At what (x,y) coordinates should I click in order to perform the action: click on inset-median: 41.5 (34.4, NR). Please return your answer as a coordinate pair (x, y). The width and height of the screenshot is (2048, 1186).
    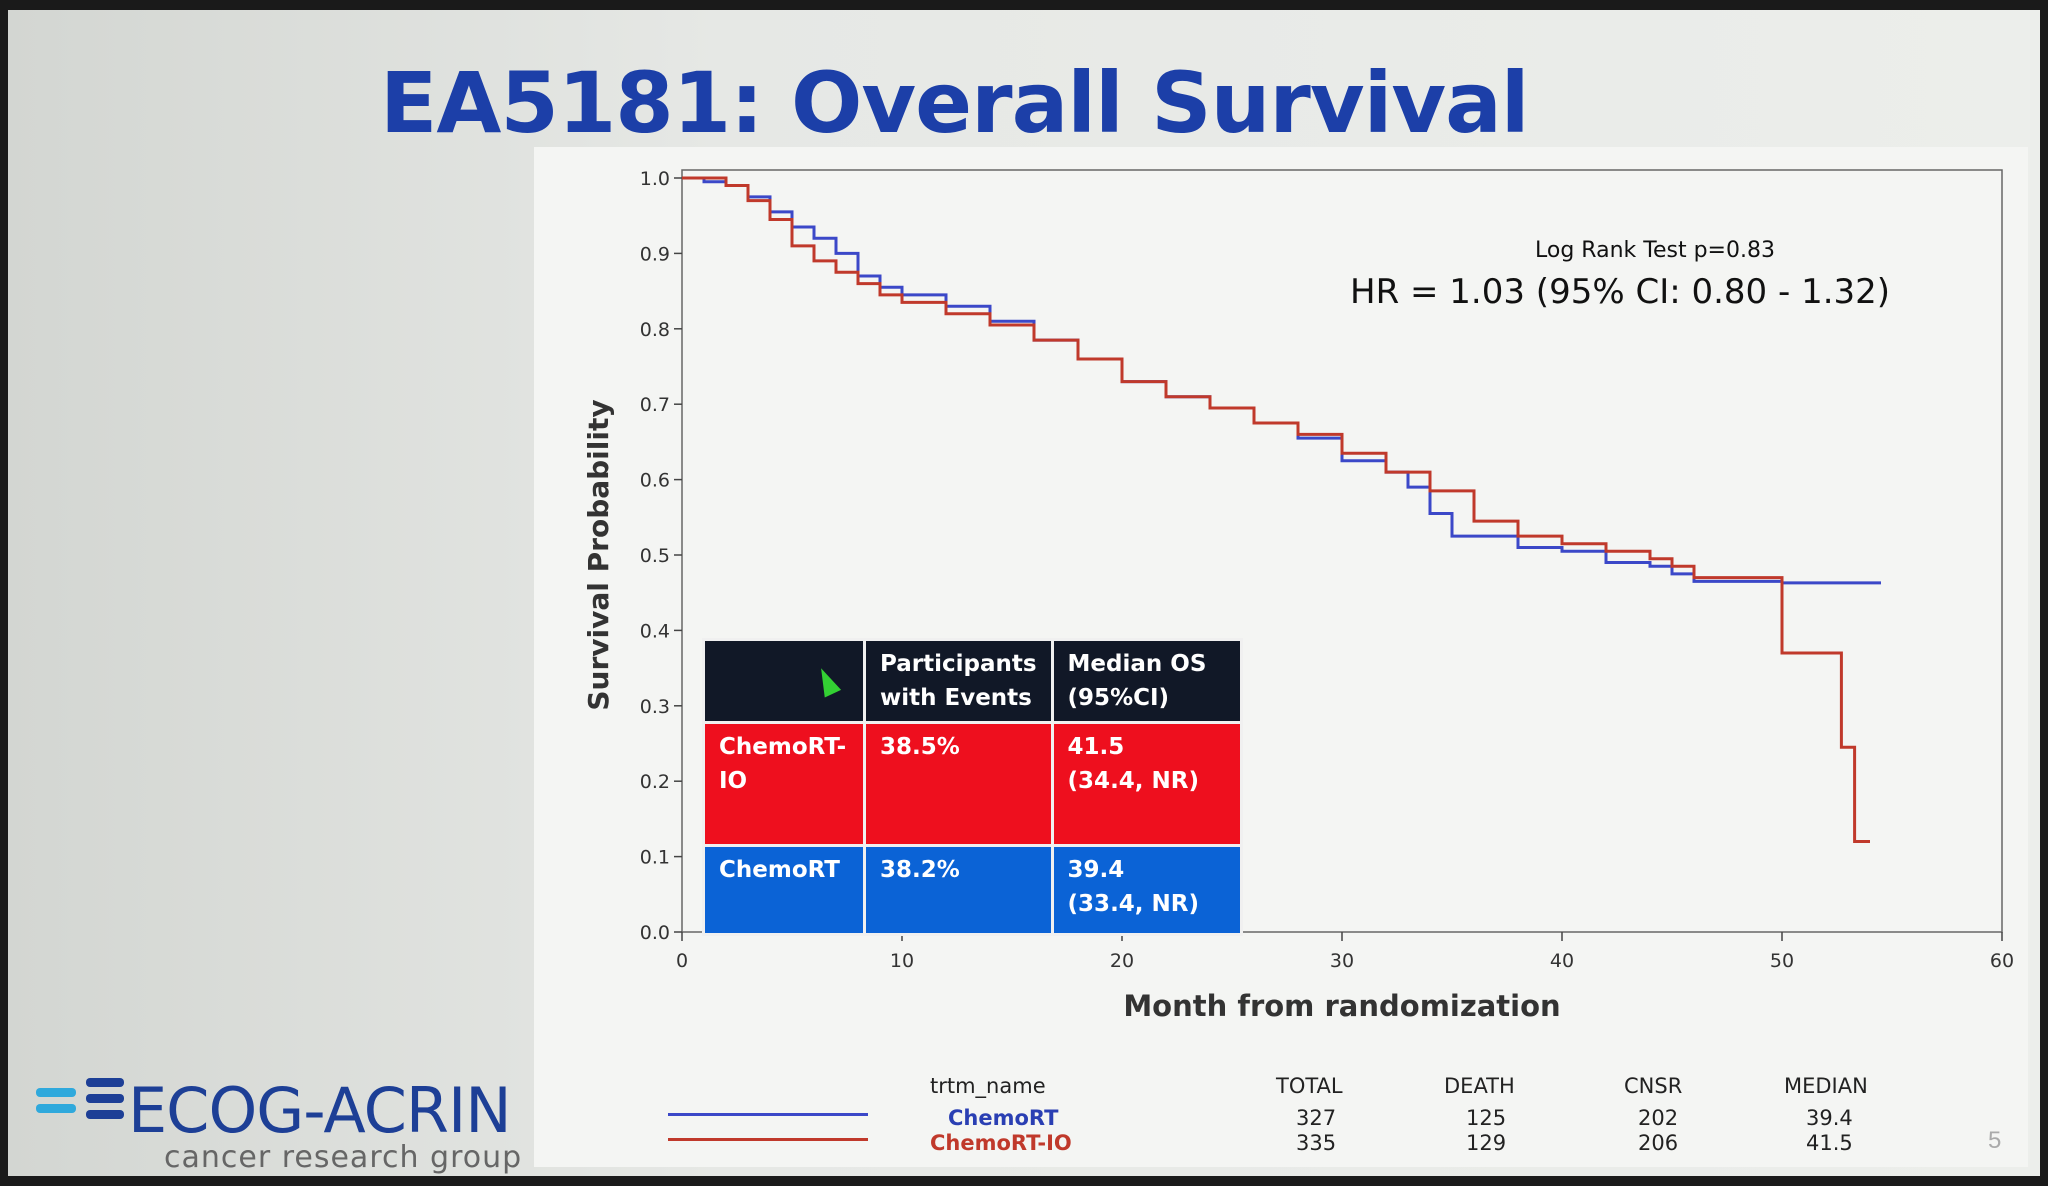
    Looking at the image, I should click on (1146, 784).